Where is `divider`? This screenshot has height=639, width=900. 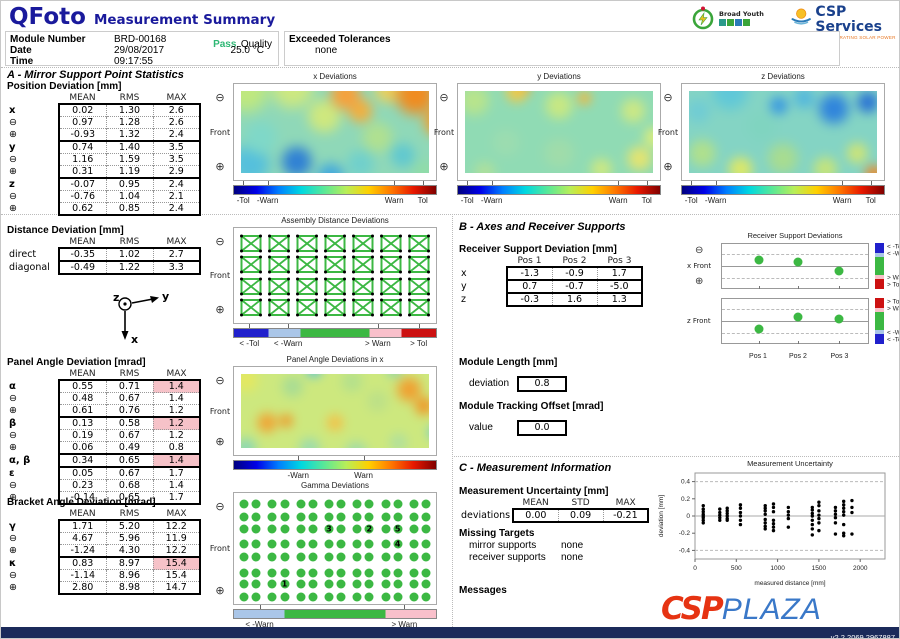 divider is located at coordinates (675, 456).